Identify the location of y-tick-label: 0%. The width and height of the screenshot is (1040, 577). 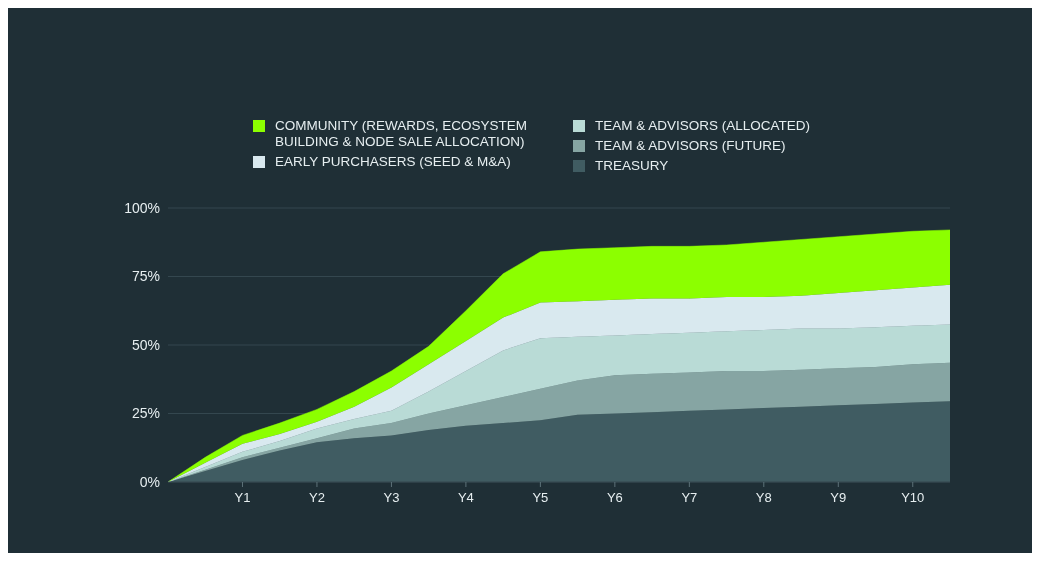
(149, 481).